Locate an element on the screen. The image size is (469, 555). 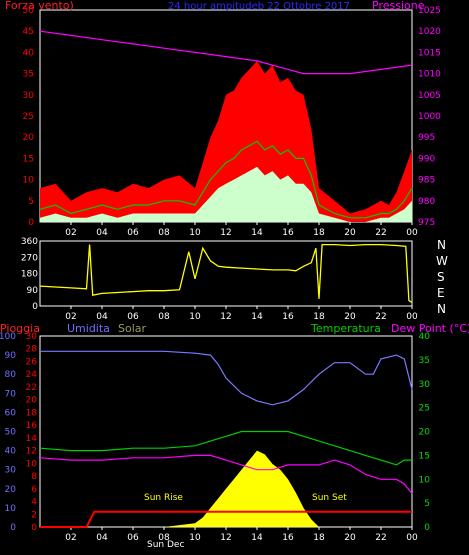
dir-xtick-label: 20 is located at coordinates (350, 317).